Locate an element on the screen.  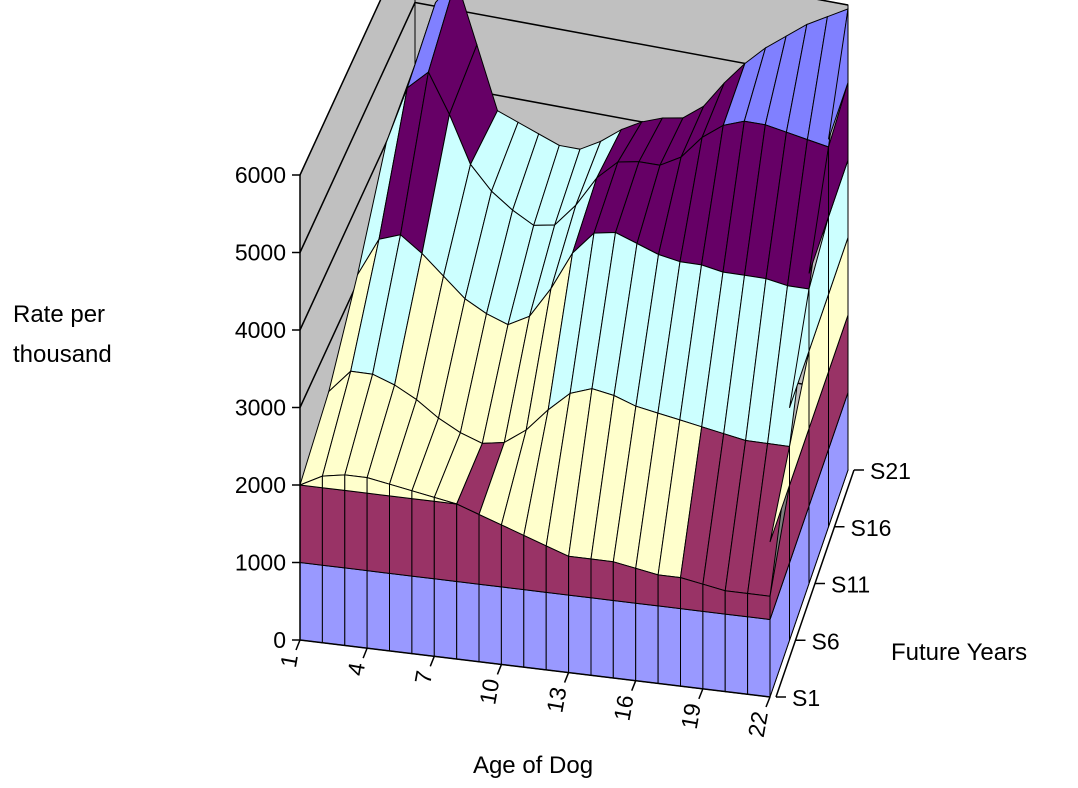
x-tick-label: 13 is located at coordinates (556, 700).